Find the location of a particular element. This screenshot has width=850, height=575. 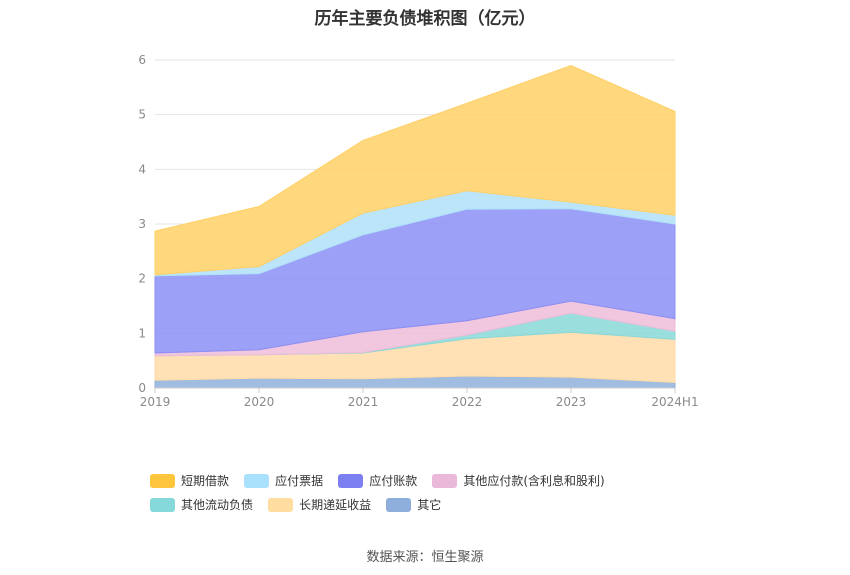

x-tick-label: 2020 is located at coordinates (259, 402).